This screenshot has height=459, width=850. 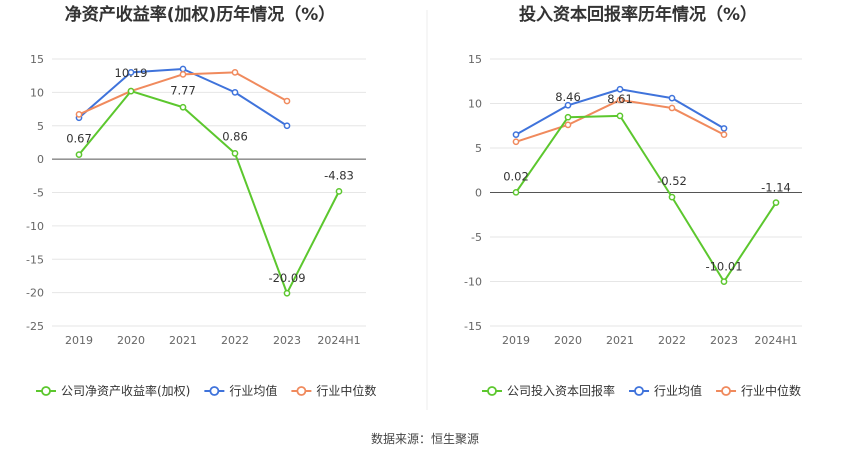 I want to click on data-label: -1.14, so click(x=776, y=188).